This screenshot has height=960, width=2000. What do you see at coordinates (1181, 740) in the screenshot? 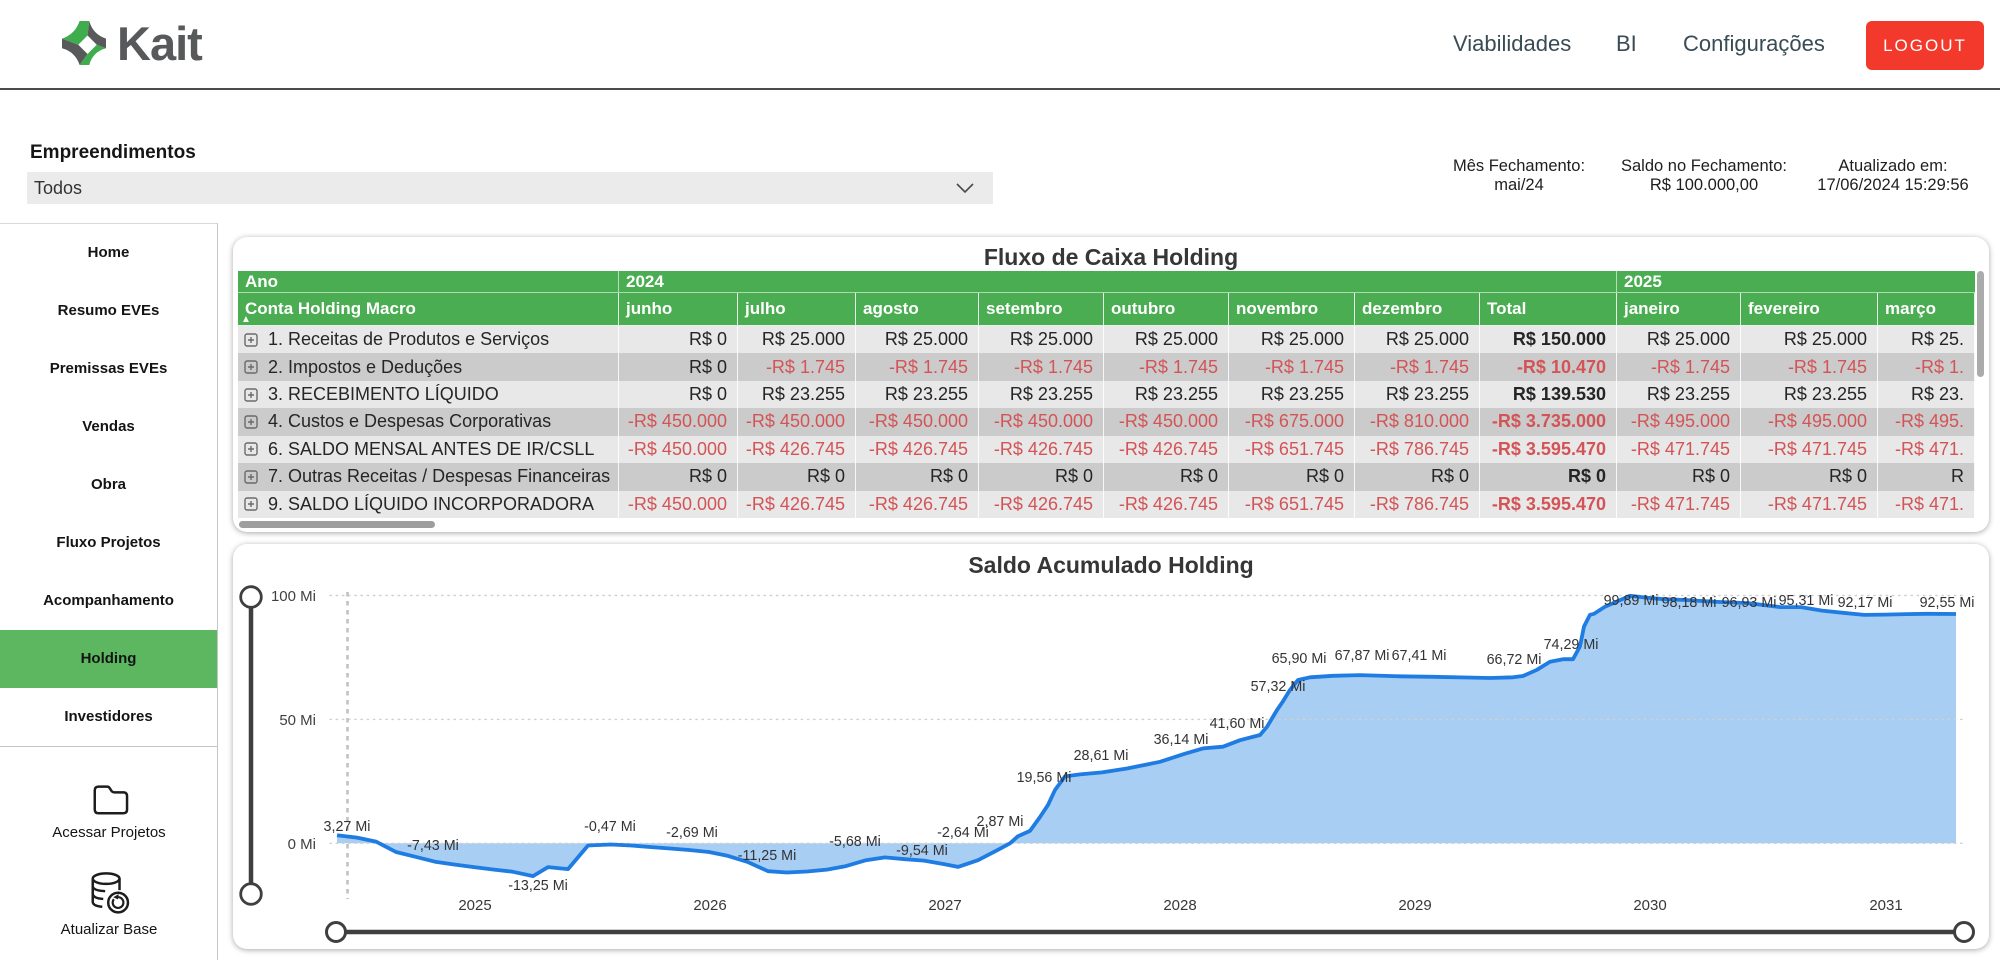
I see `svg-text: 36,14 Mi` at bounding box center [1181, 740].